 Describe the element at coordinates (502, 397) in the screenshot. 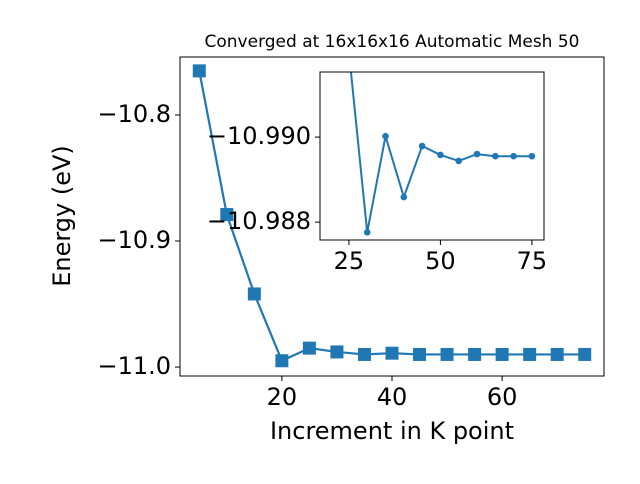

I see `x-tick-label: 60` at that location.